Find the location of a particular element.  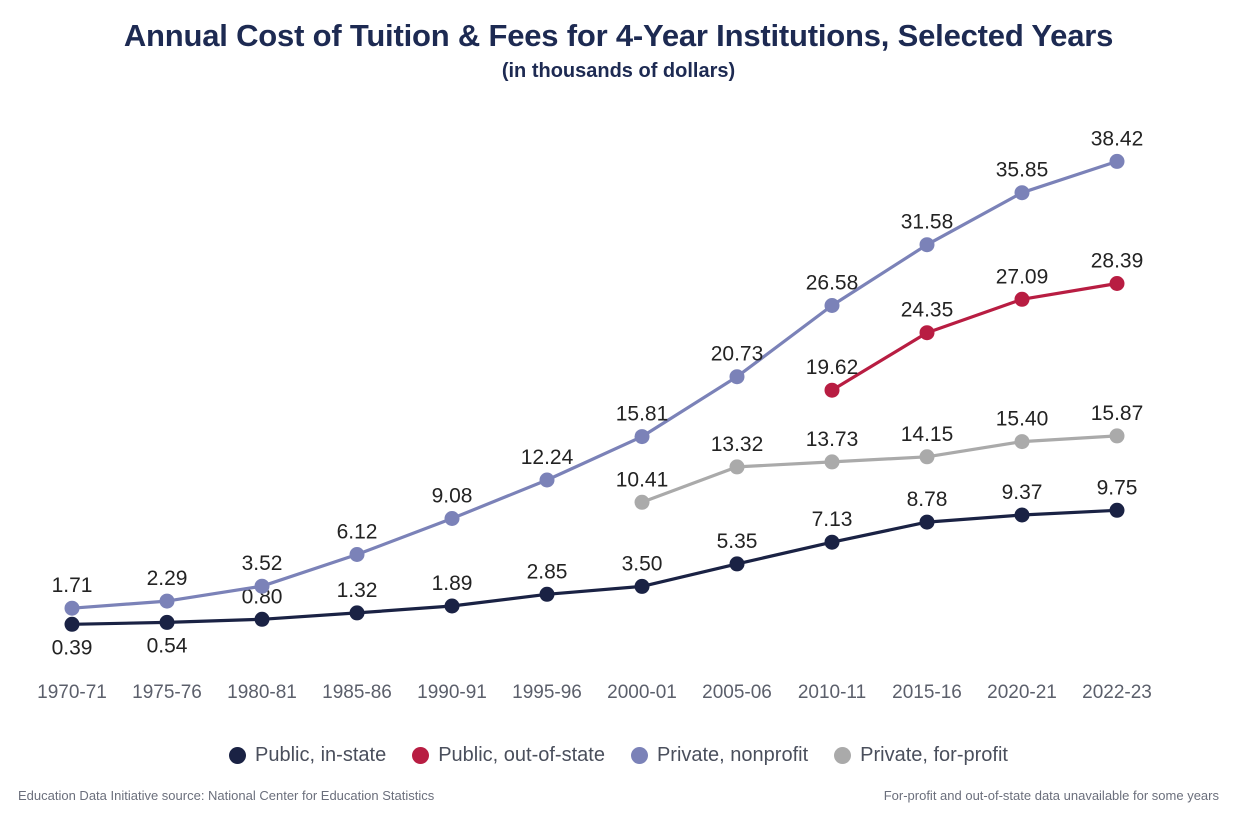

data-point-label: 2.29 is located at coordinates (167, 578).